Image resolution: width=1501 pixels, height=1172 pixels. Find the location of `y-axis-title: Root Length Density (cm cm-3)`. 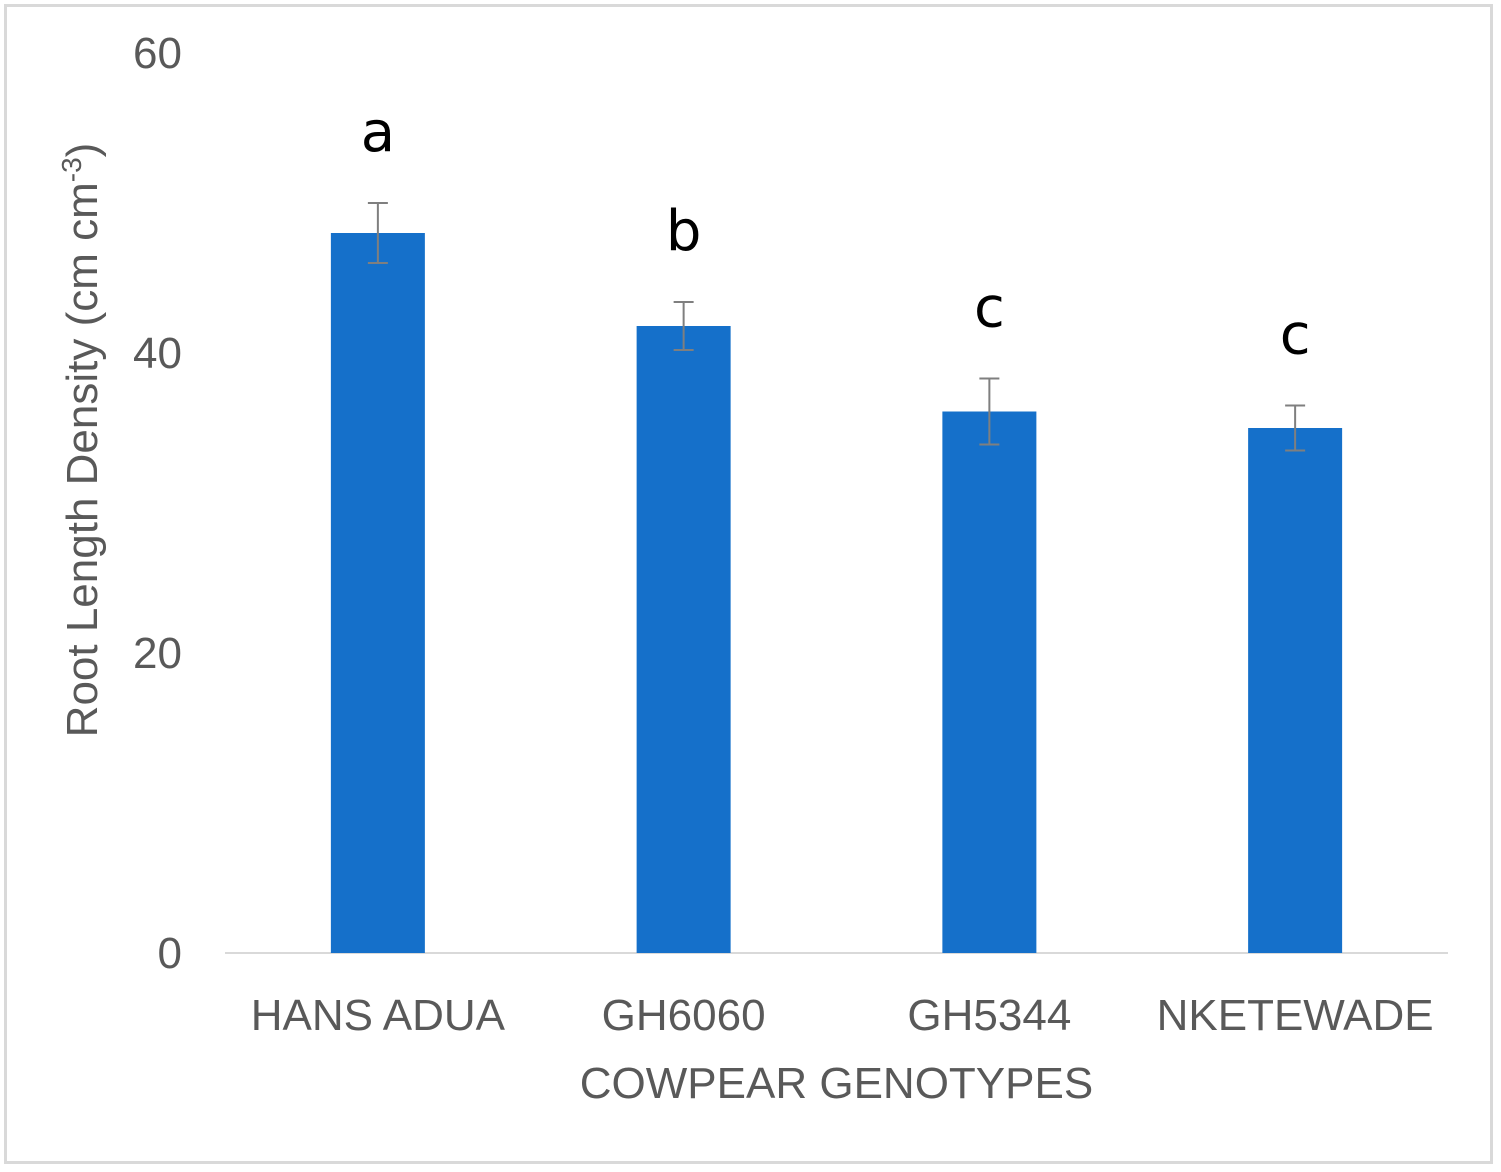

y-axis-title: Root Length Density (cm cm-3) is located at coordinates (81, 440).